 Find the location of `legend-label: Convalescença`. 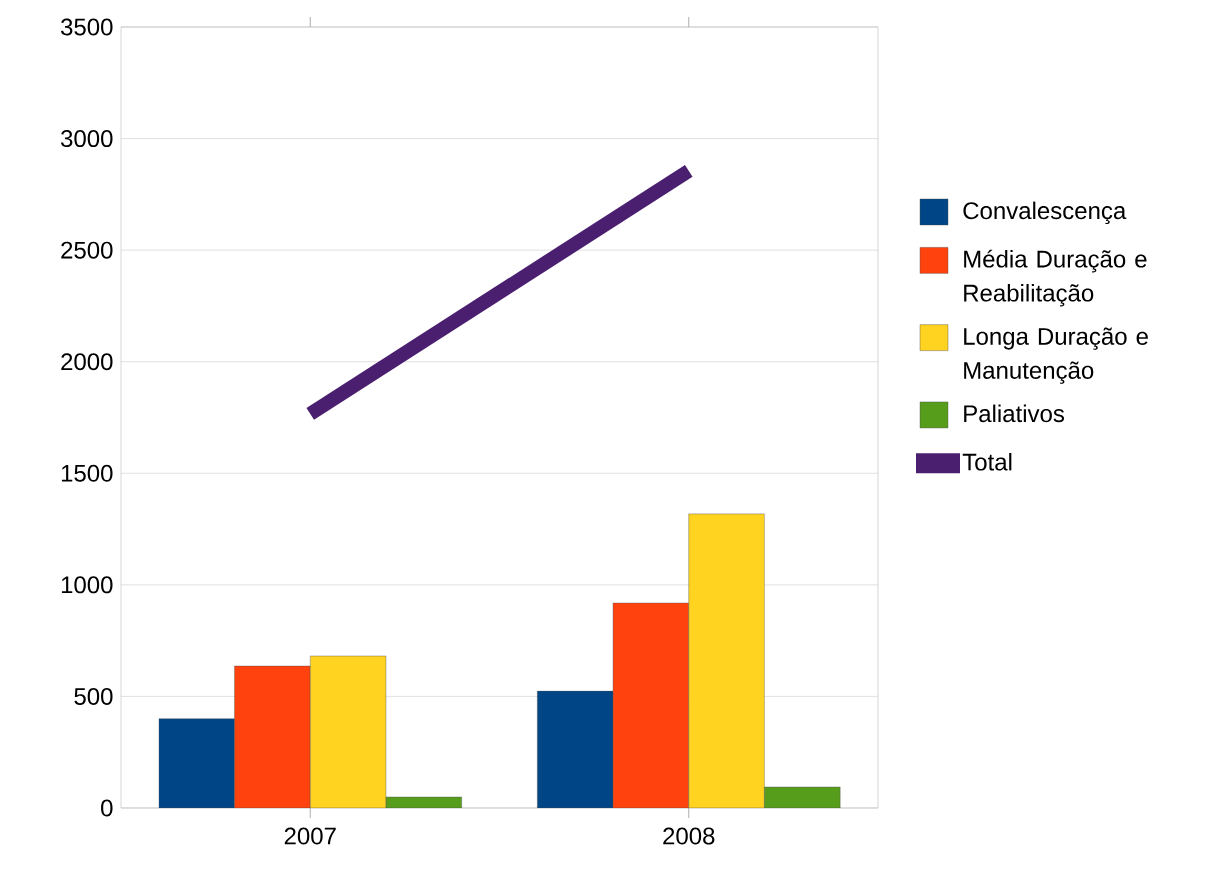

legend-label: Convalescença is located at coordinates (1045, 213).